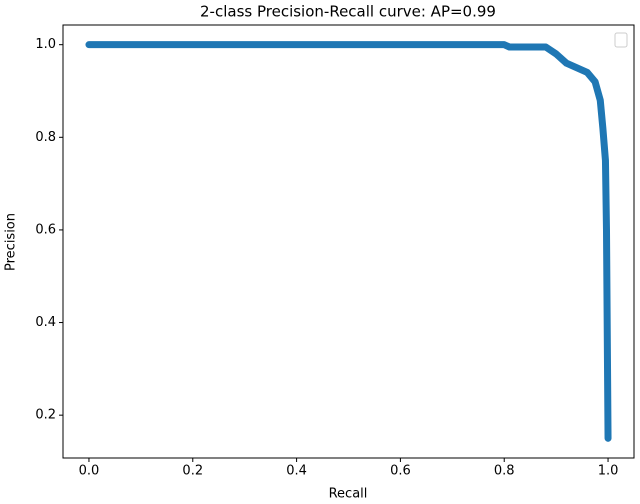  What do you see at coordinates (45, 137) in the screenshot?
I see `y-tick-label: 0.8` at bounding box center [45, 137].